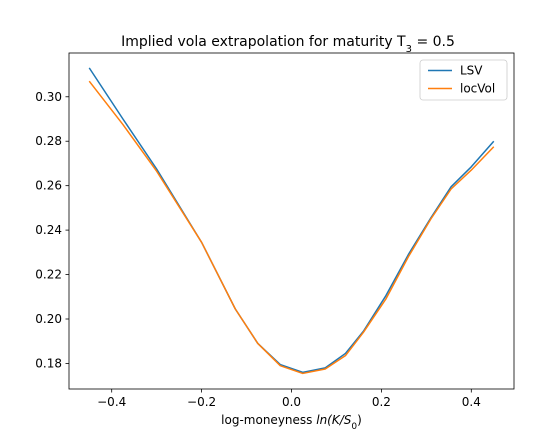  Describe the element at coordinates (433, 42) in the screenshot. I see `chart-title-suffix: = 0.5` at that location.